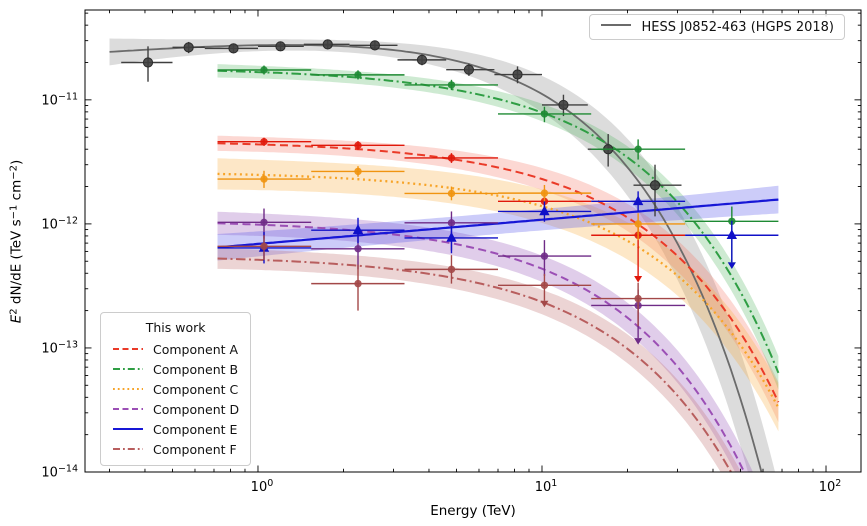 Image resolution: width=867 pixels, height=526 pixels. I want to click on component-d-legend-line-sample, so click(128, 409).